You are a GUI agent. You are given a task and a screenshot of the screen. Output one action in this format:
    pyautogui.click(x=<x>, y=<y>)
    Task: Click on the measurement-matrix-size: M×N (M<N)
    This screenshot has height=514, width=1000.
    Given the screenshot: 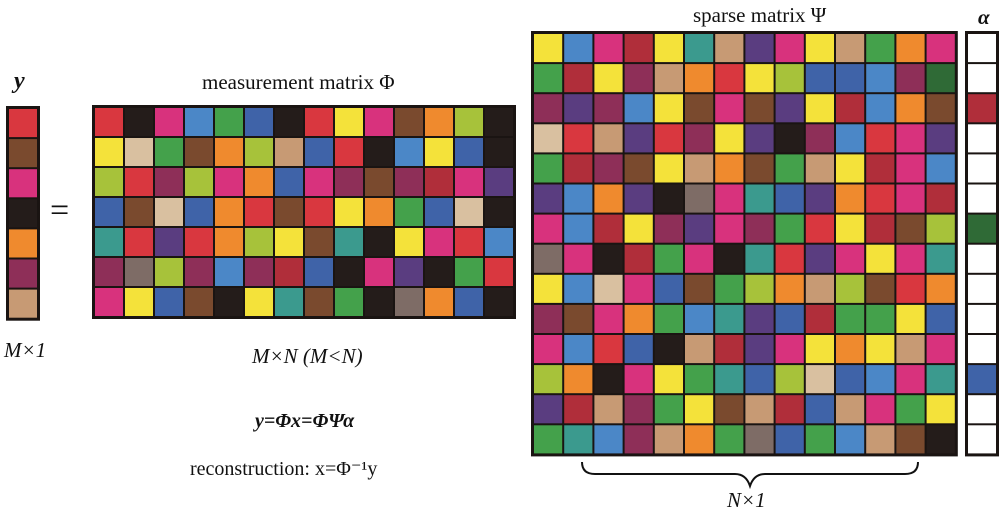 What is the action you would take?
    pyautogui.click(x=307, y=356)
    